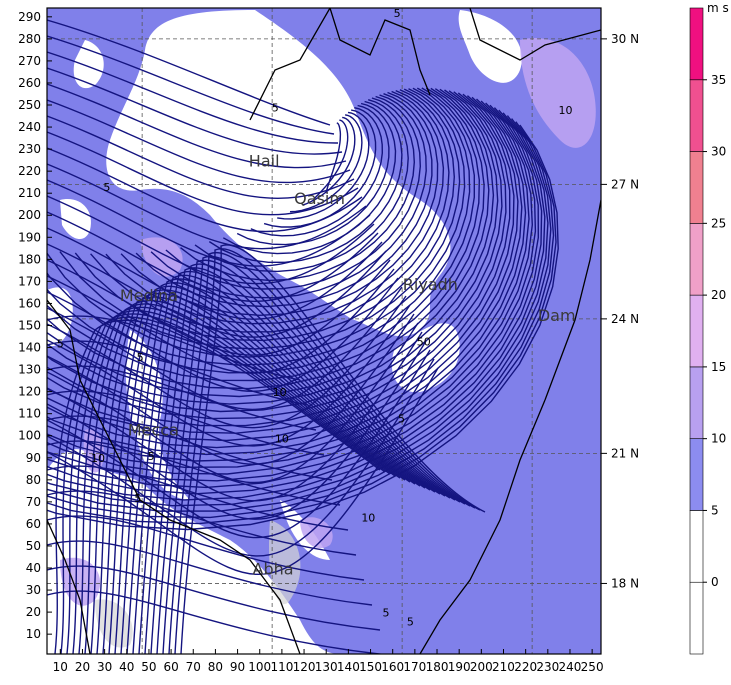 Image resolution: width=731 pixels, height=685 pixels. I want to click on lat-label: 24 N, so click(625, 319).